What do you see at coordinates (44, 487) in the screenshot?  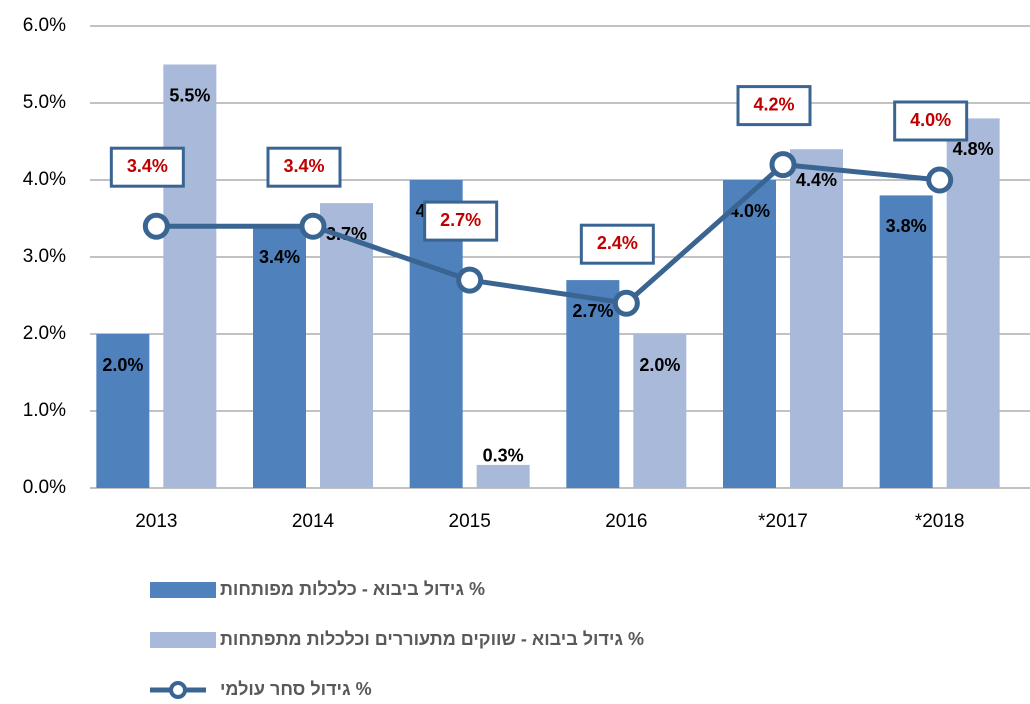 I see `y-tick-label: 0.0%` at bounding box center [44, 487].